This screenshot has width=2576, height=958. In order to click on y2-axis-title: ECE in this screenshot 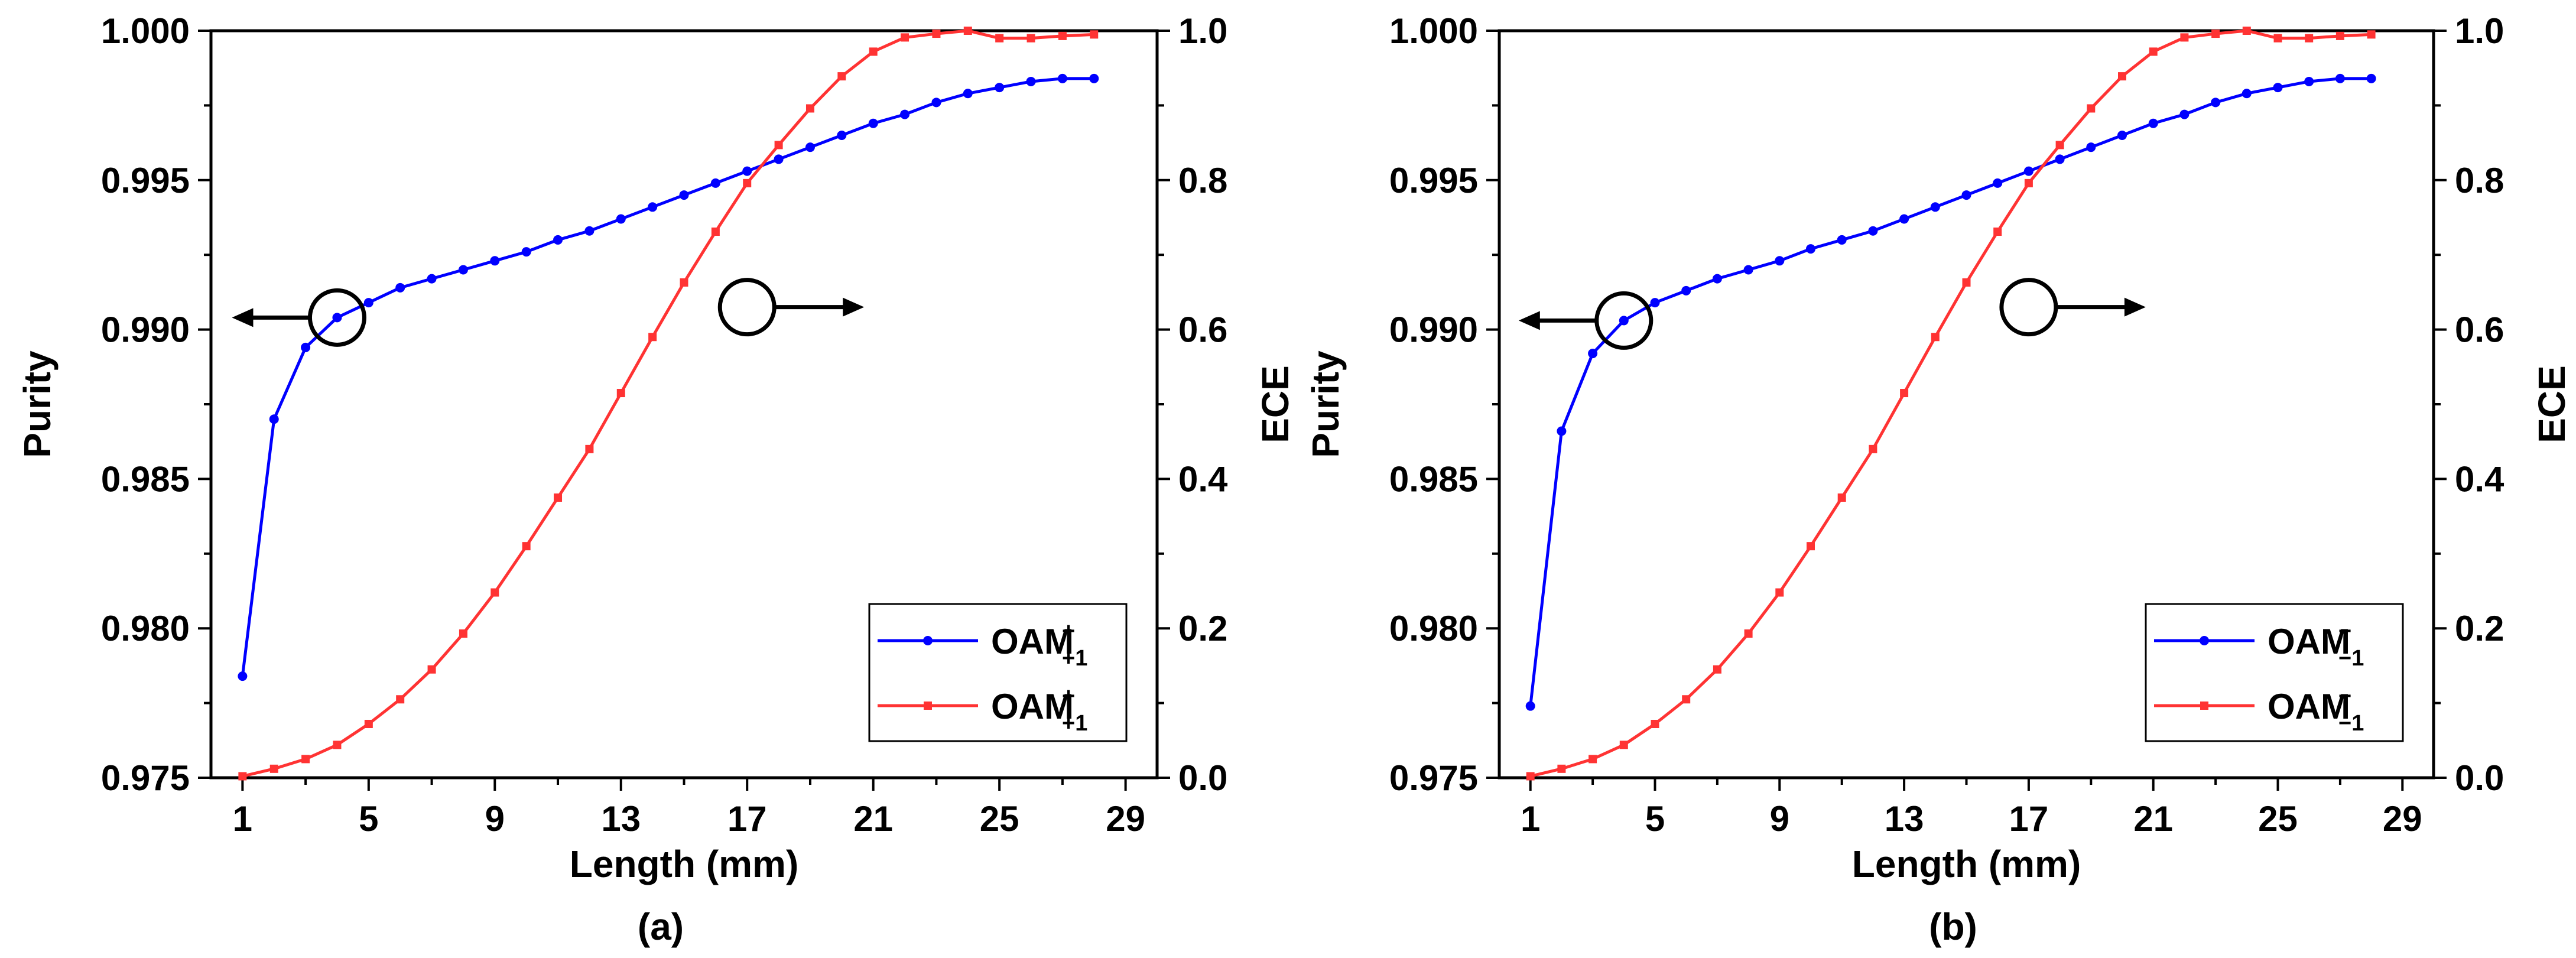, I will do `click(1275, 404)`.